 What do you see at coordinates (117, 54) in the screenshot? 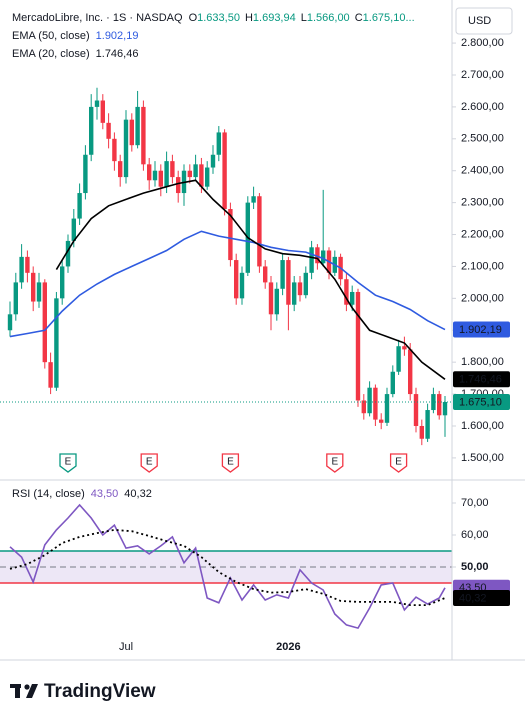
I see `legend-value: 1.746,46` at bounding box center [117, 54].